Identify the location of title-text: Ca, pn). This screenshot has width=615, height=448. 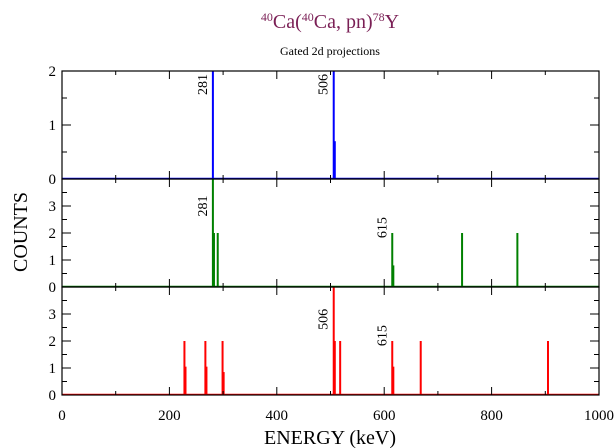
(343, 22).